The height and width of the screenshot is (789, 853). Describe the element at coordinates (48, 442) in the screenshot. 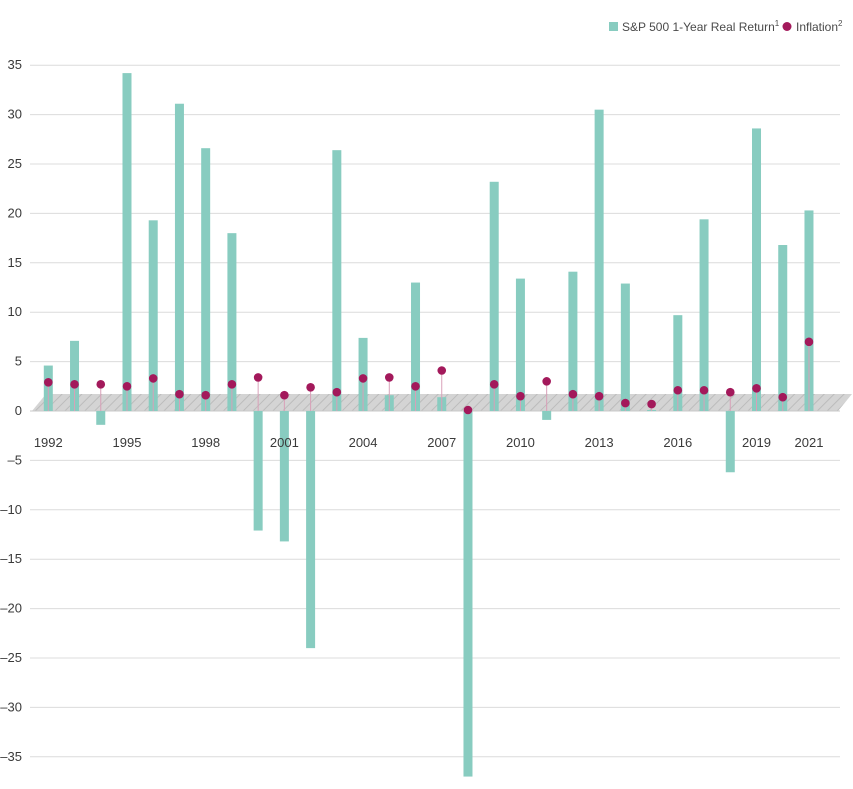

I see `x-tick-label-1992: 1992` at that location.